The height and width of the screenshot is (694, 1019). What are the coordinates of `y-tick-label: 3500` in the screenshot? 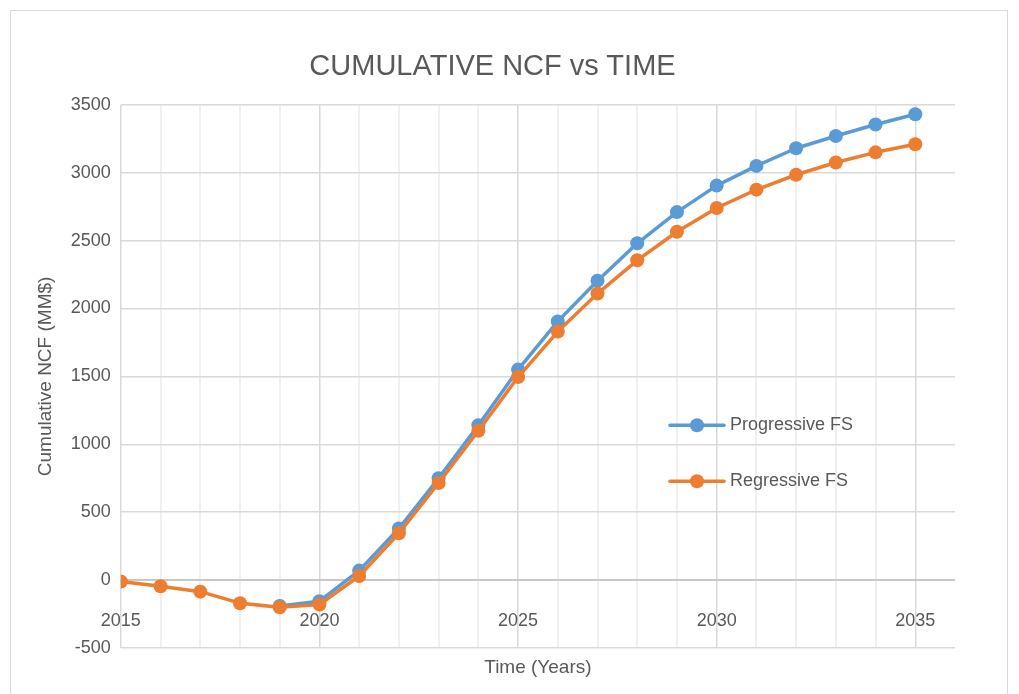 It's located at (90, 103).